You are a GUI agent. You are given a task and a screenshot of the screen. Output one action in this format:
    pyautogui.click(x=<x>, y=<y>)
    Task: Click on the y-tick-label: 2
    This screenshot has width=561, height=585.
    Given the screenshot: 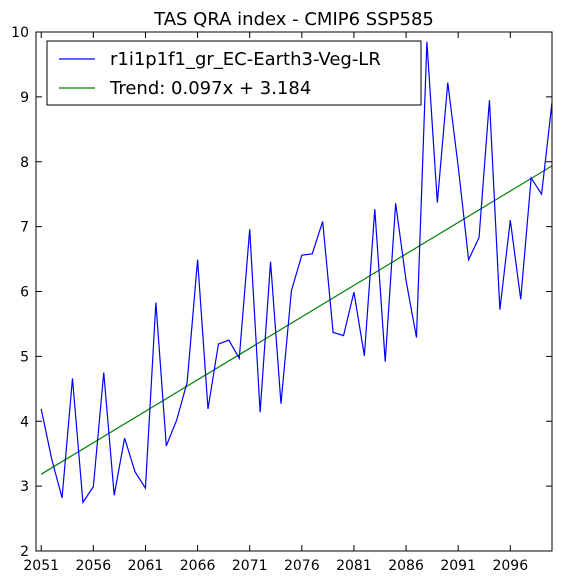 What is the action you would take?
    pyautogui.click(x=24, y=552)
    